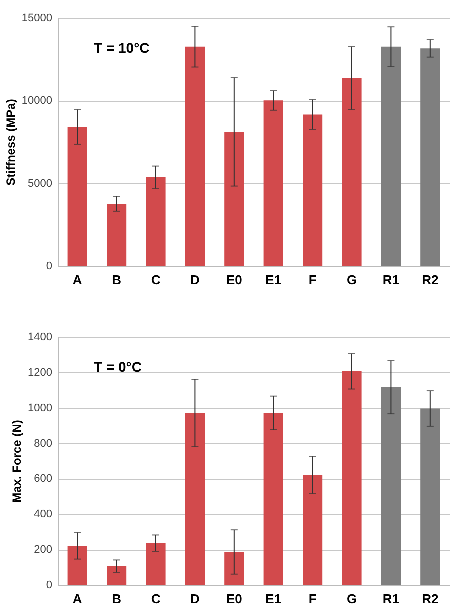 This screenshot has width=465, height=614. Describe the element at coordinates (40, 184) in the screenshot. I see `y-tick-label: 5000` at that location.